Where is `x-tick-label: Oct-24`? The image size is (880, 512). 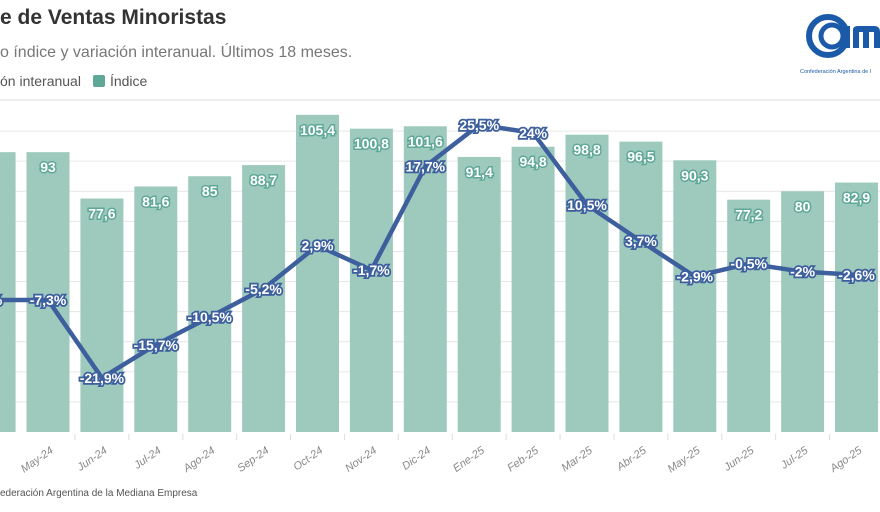
x-tick-label: Oct-24 is located at coordinates (308, 459).